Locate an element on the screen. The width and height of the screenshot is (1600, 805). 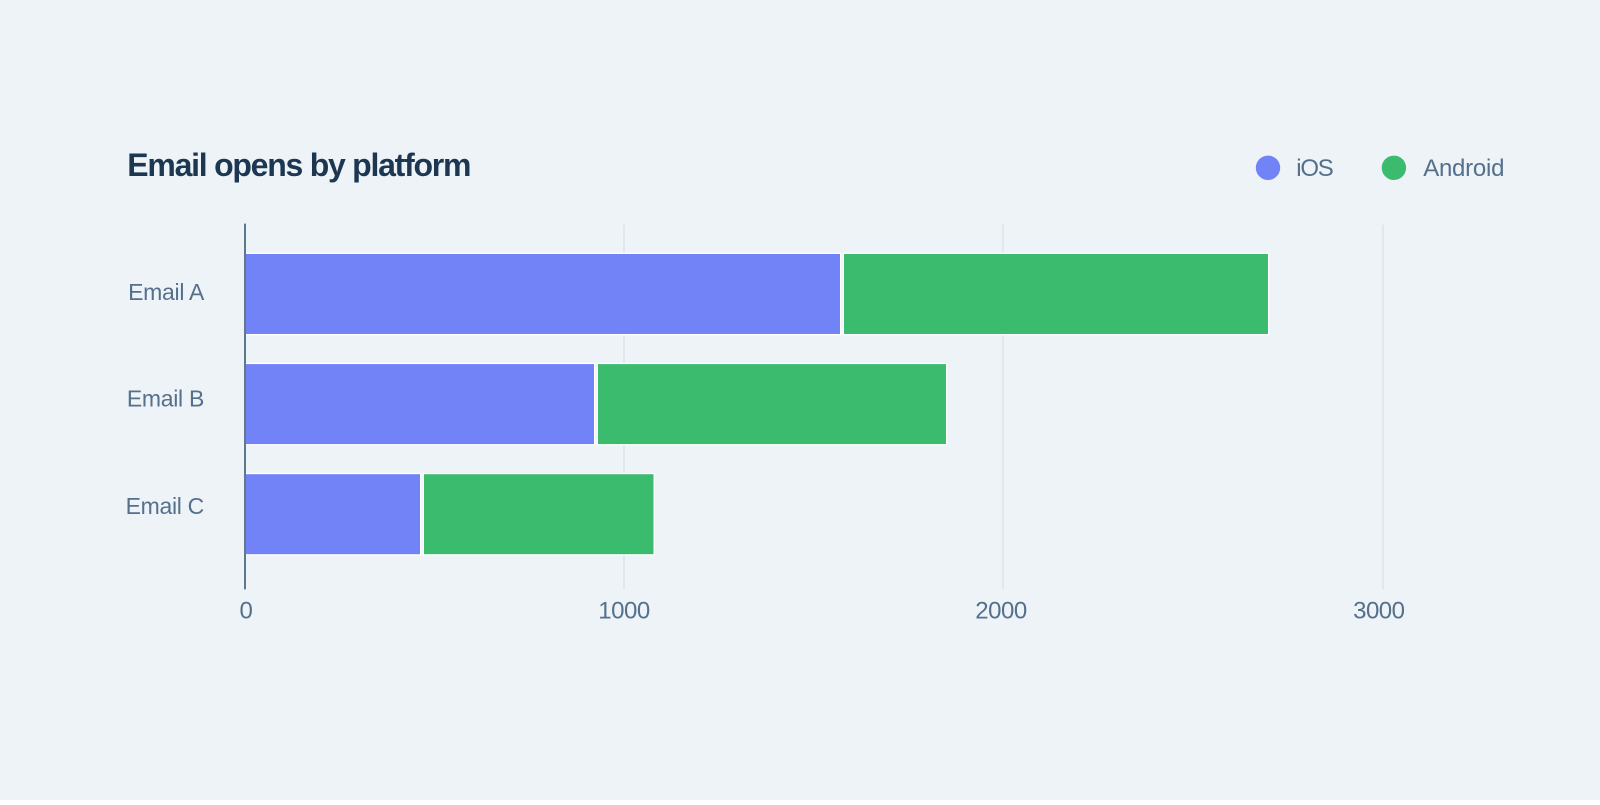
svg-text: Email A is located at coordinates (166, 292).